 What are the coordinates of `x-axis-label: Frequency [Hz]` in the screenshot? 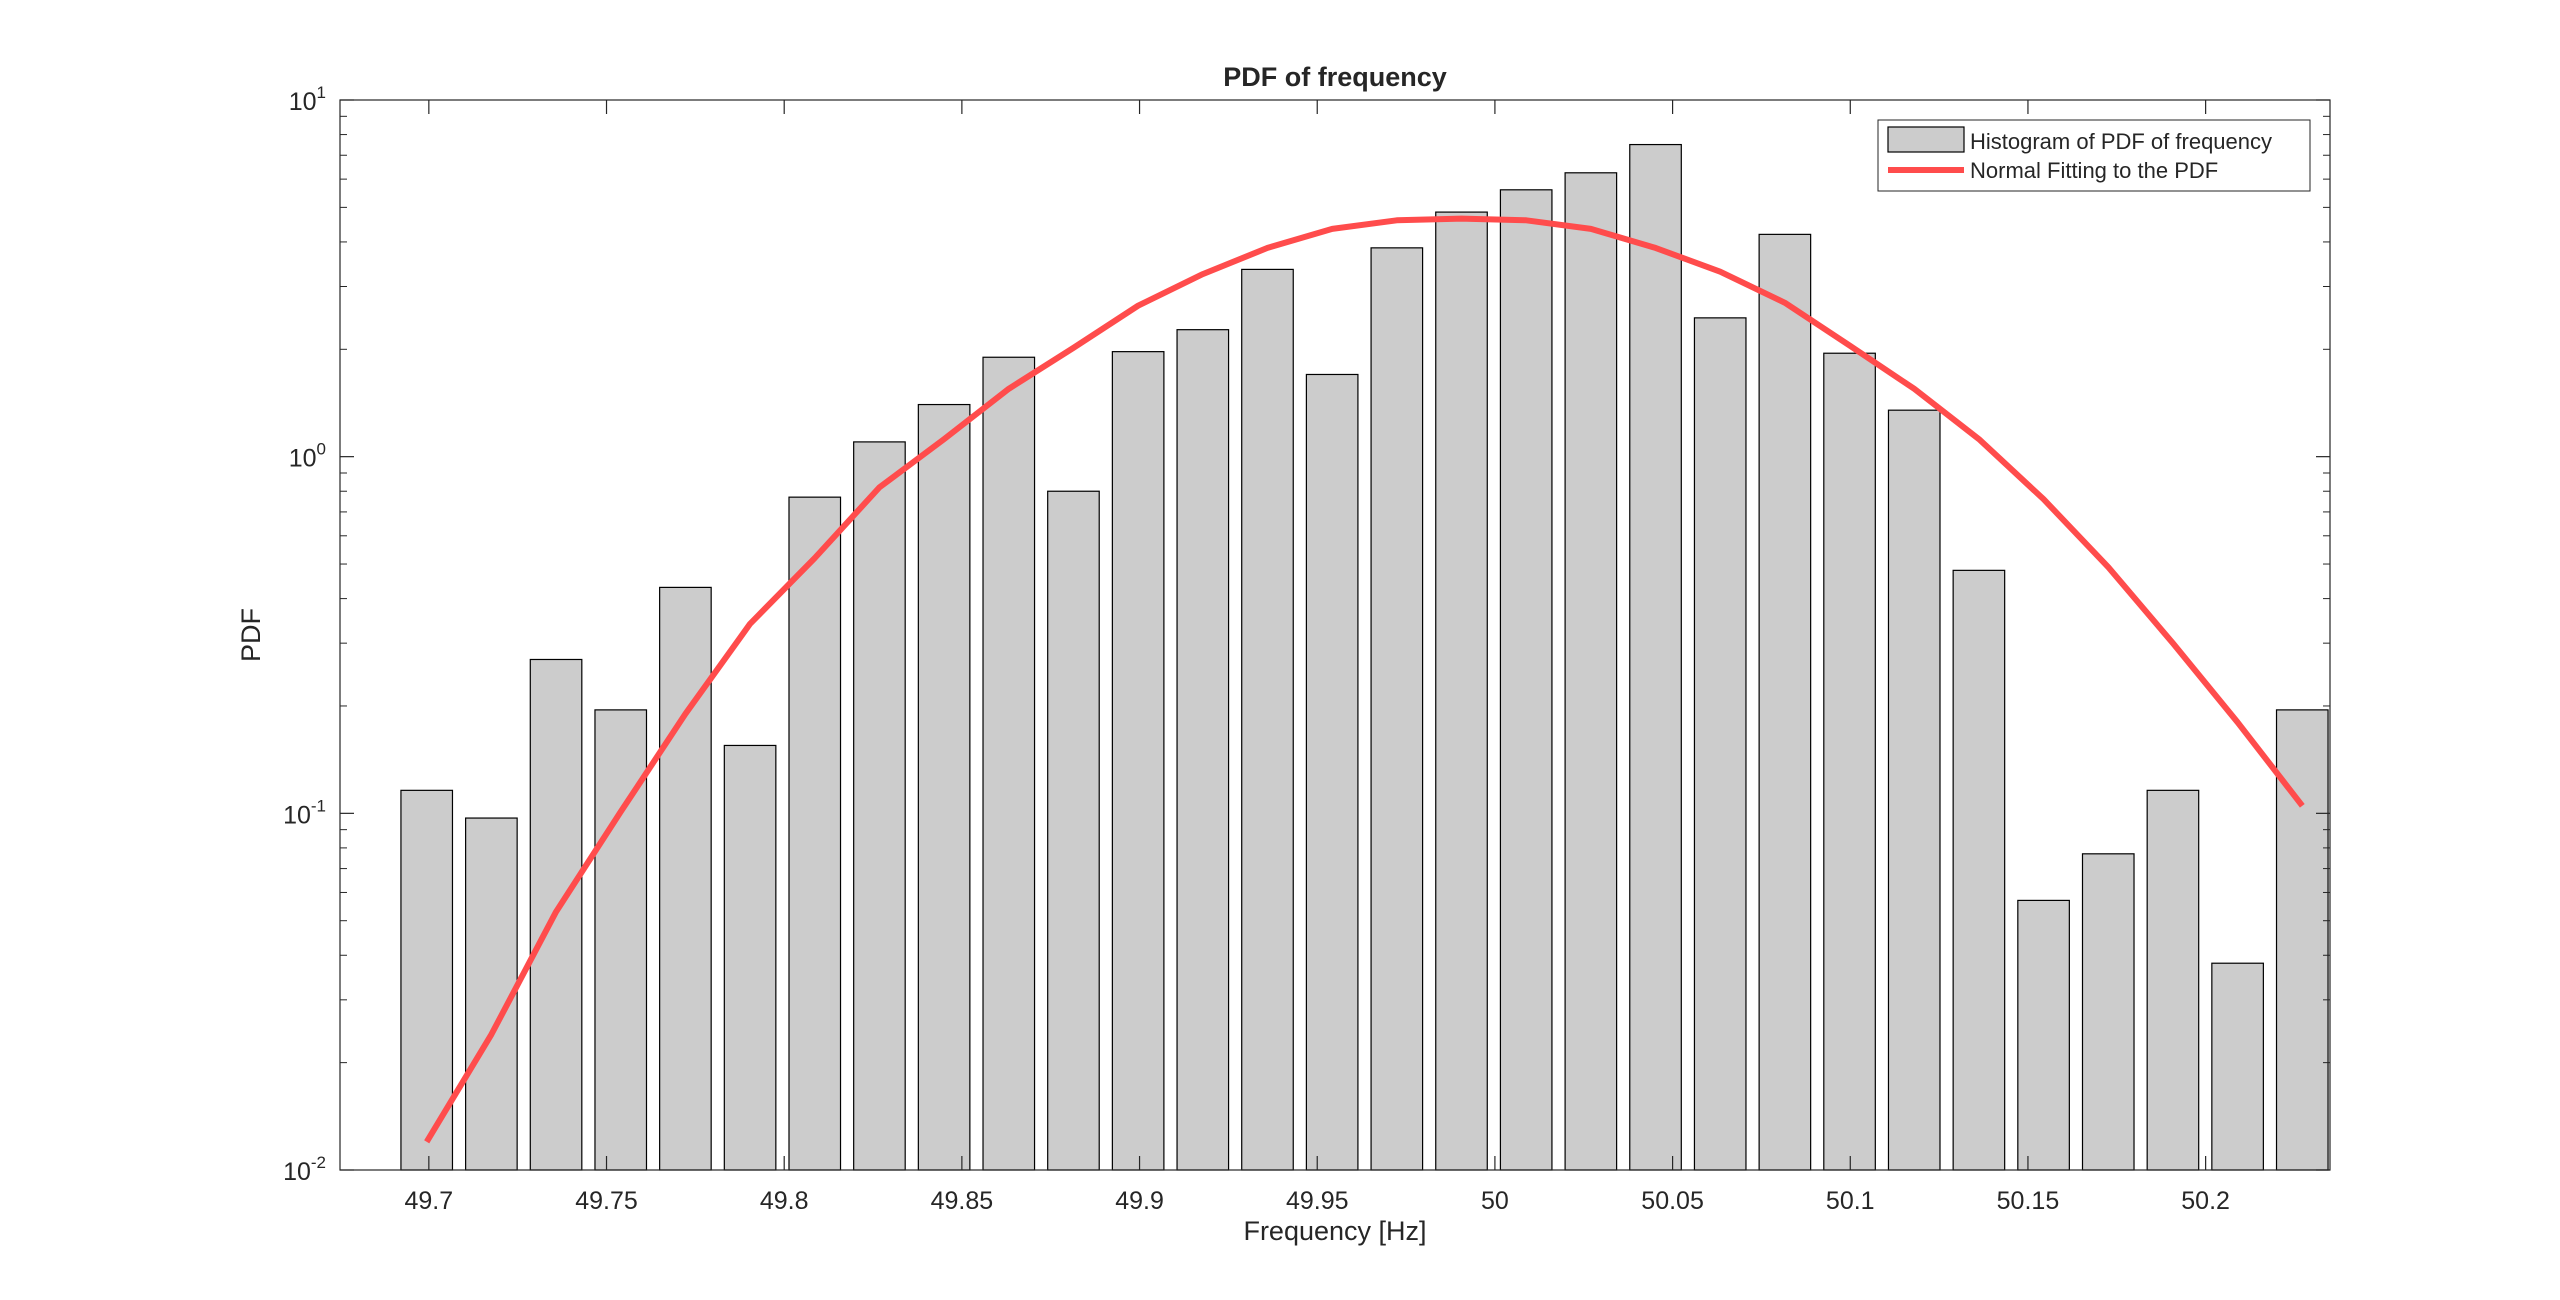 It's located at (1334, 1231).